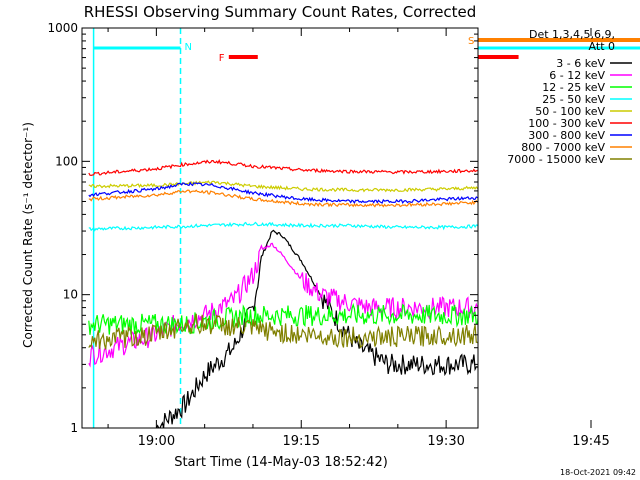 This screenshot has height=480, width=640. What do you see at coordinates (156, 441) in the screenshot?
I see `x-tick-label: 19:00` at bounding box center [156, 441].